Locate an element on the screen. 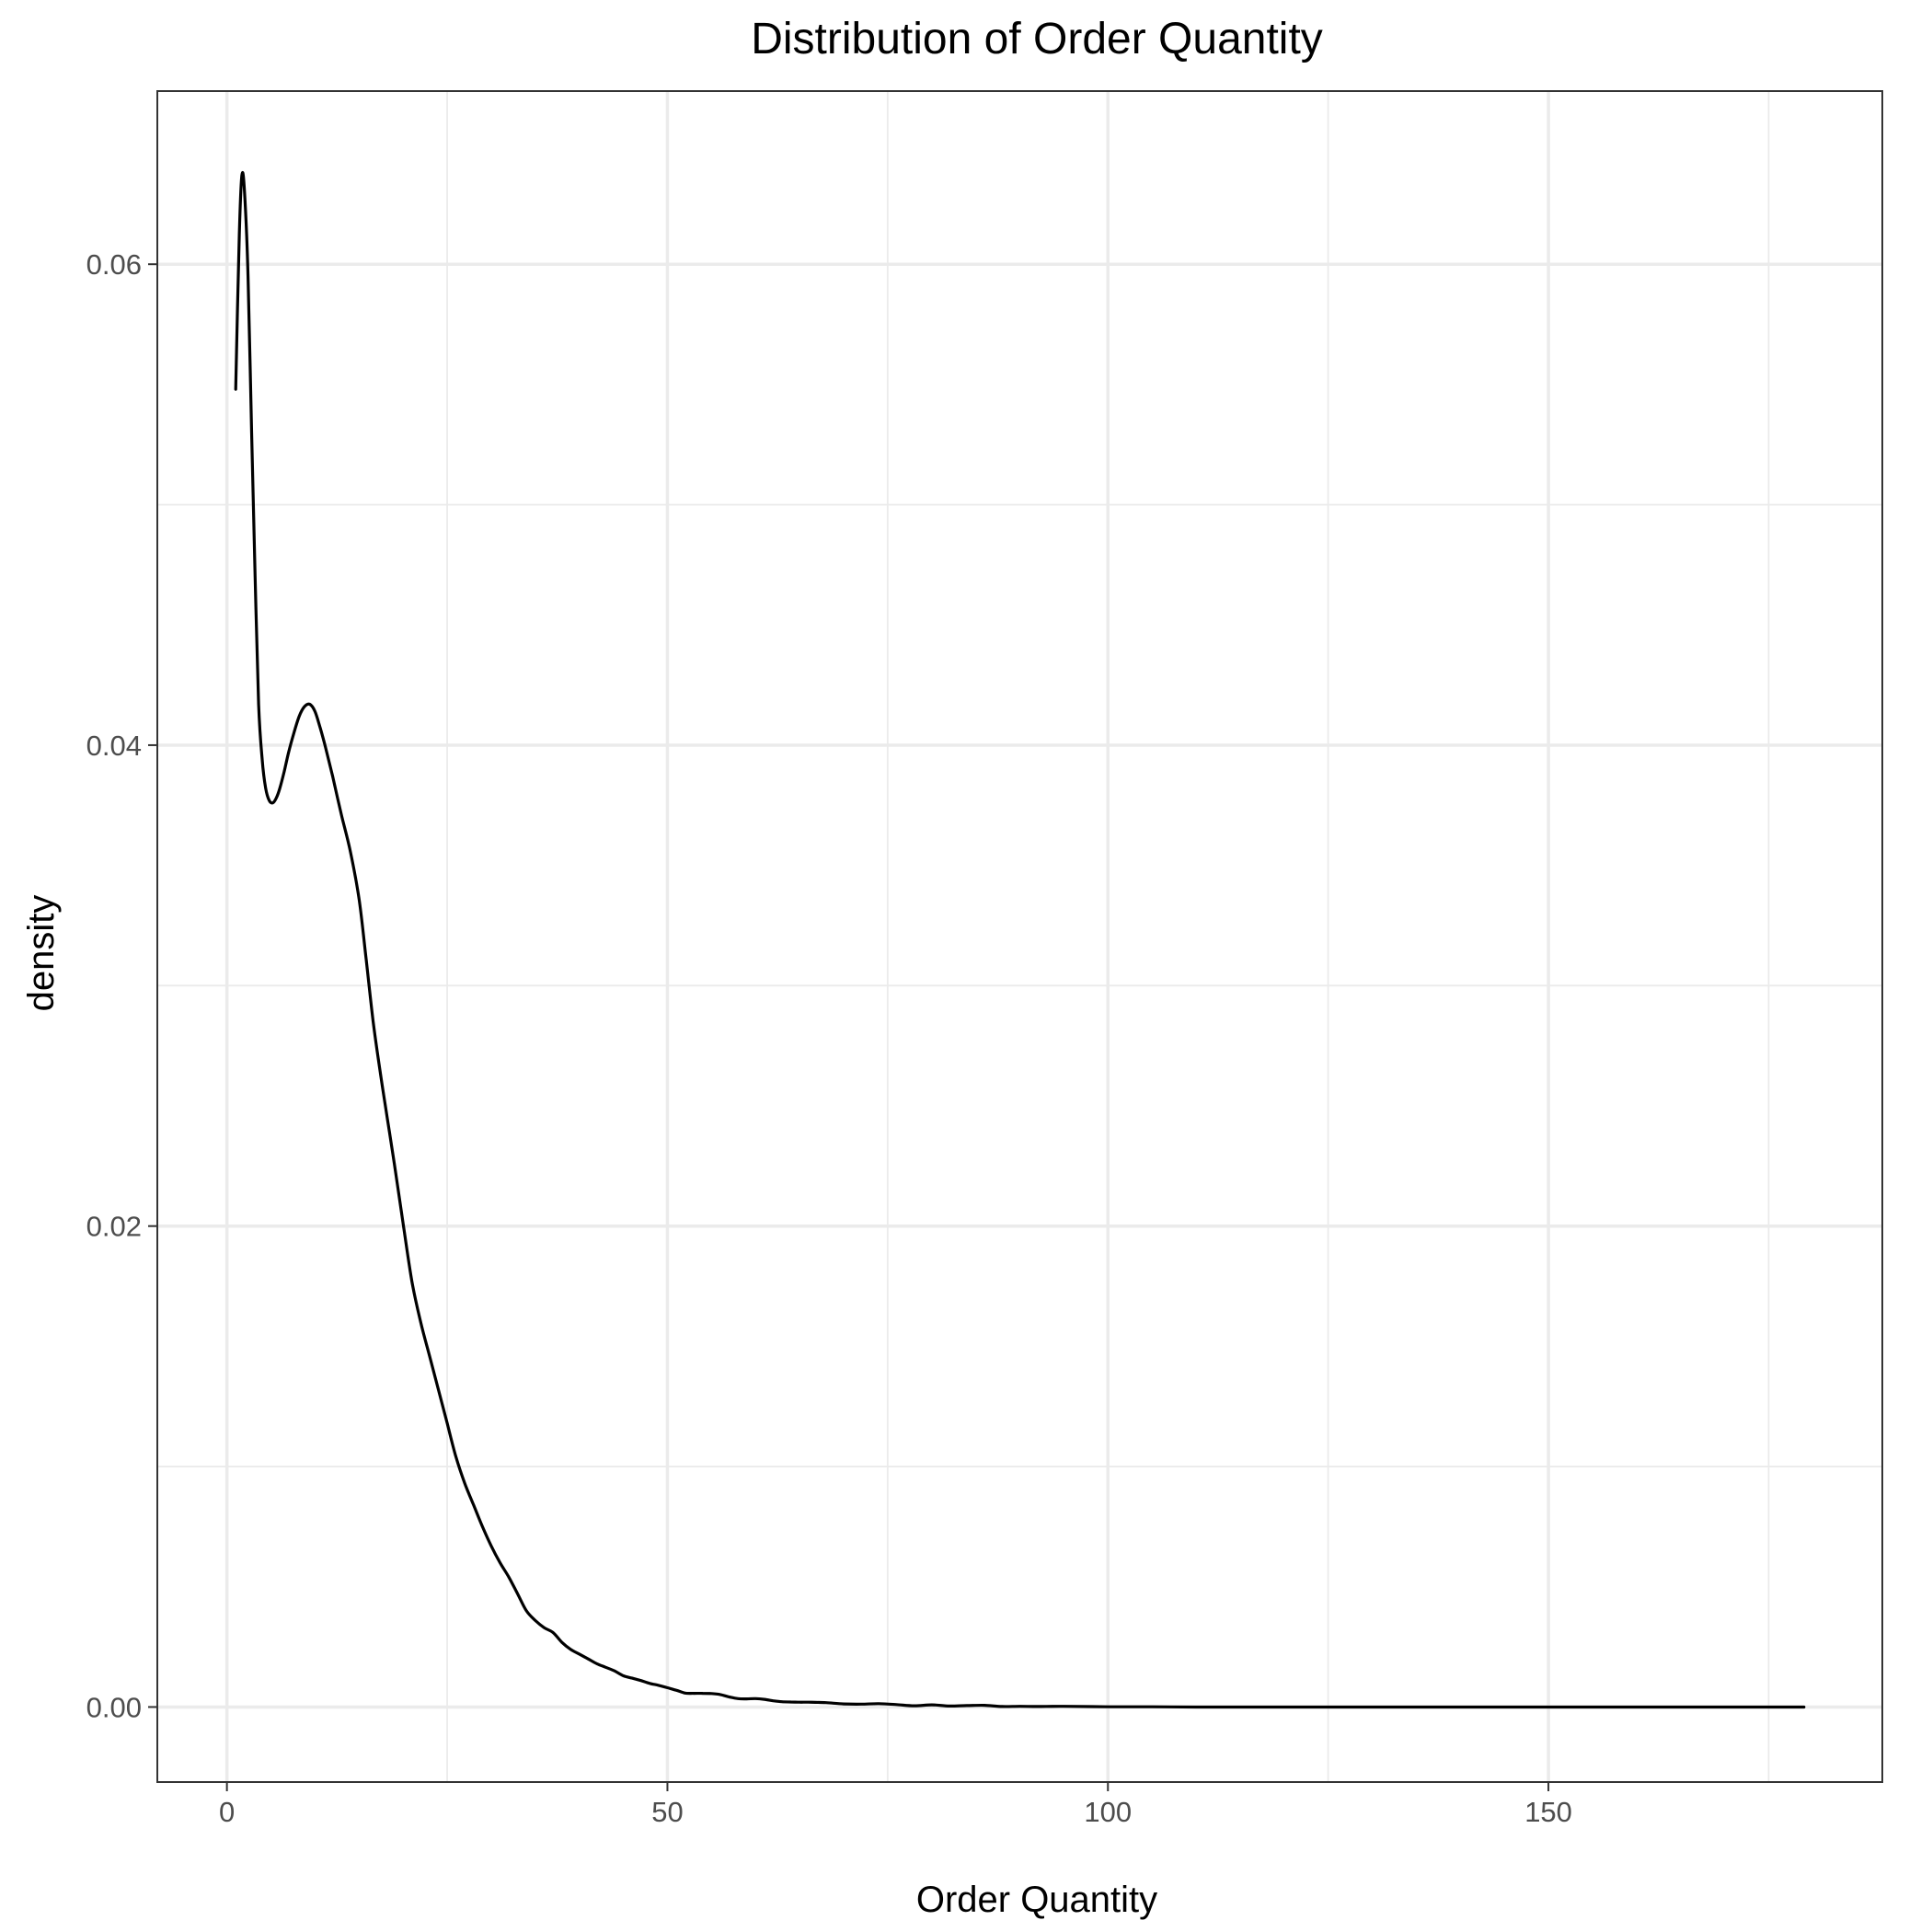  x-tick-label-2: 100 is located at coordinates (1108, 1812).